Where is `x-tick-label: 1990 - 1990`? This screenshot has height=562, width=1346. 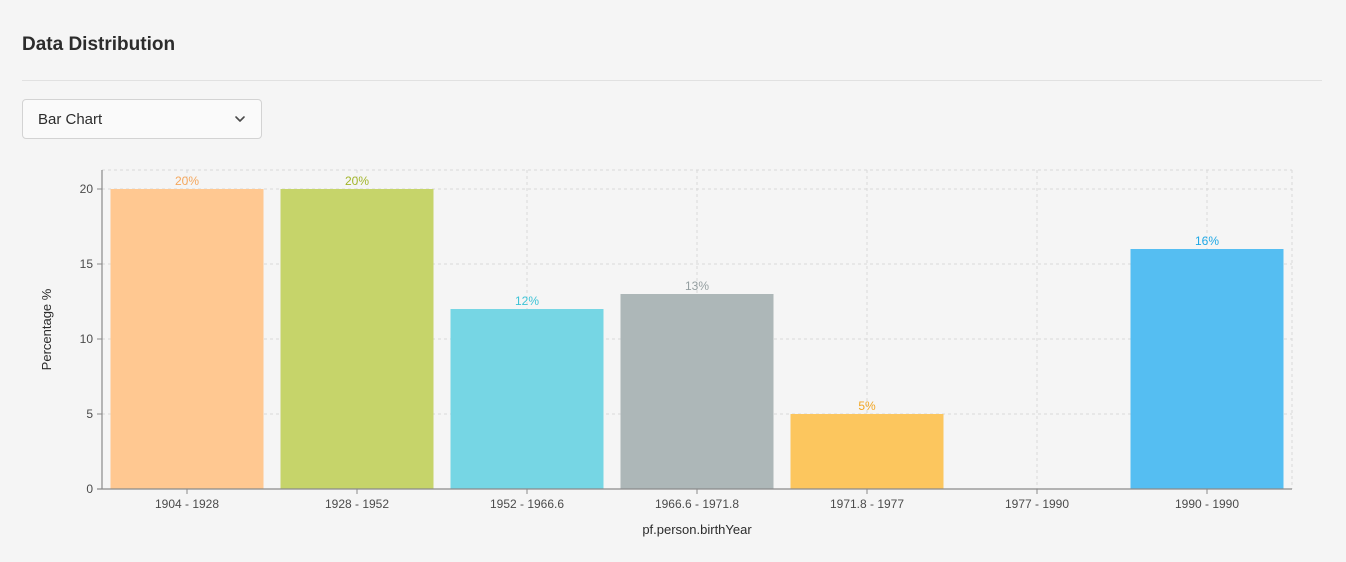 x-tick-label: 1990 - 1990 is located at coordinates (1207, 504).